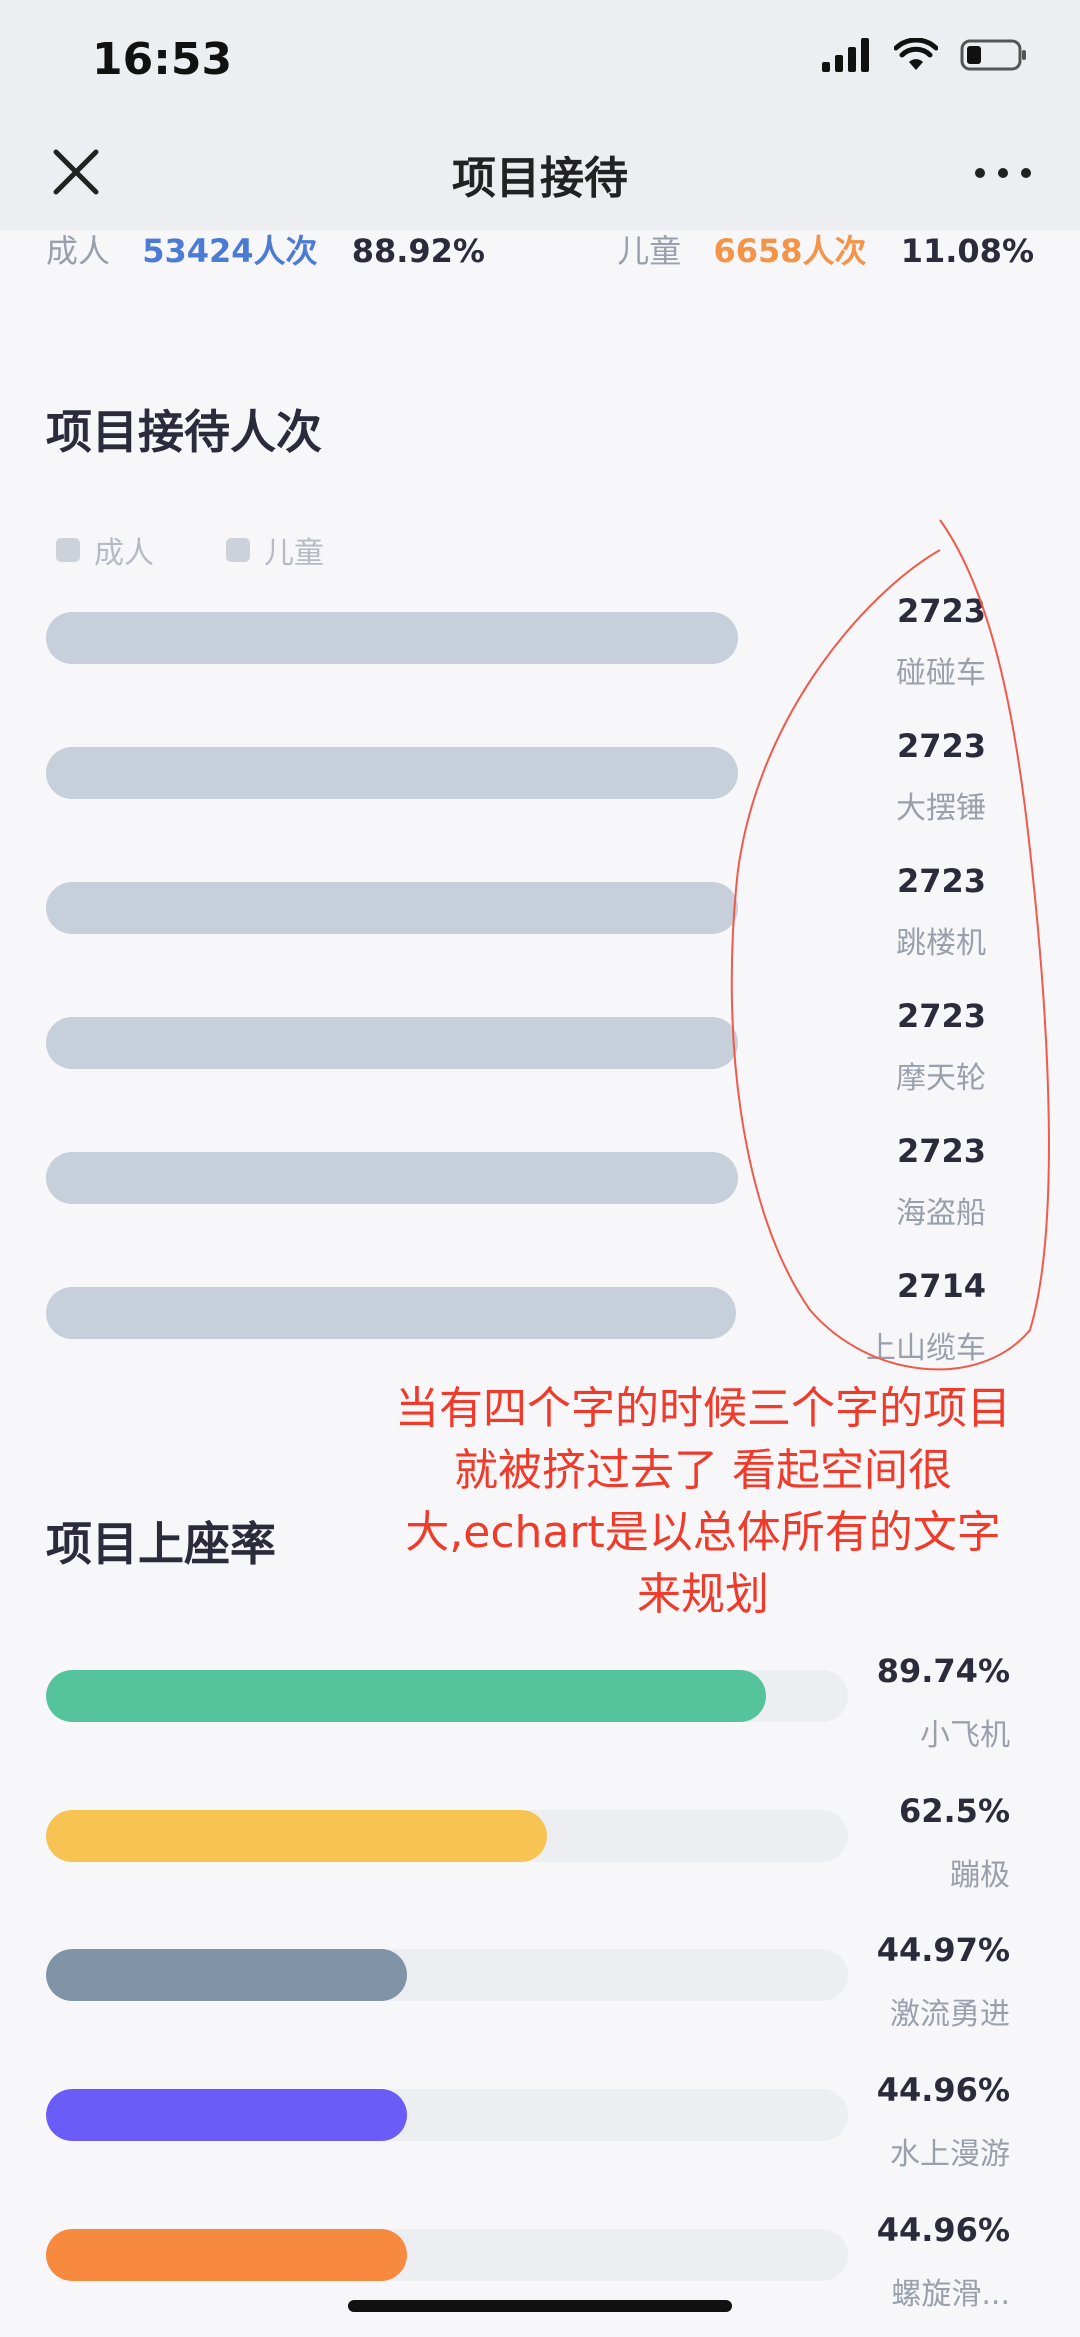  I want to click on occupancy-row: 62.5% 蹦极, so click(540, 1852).